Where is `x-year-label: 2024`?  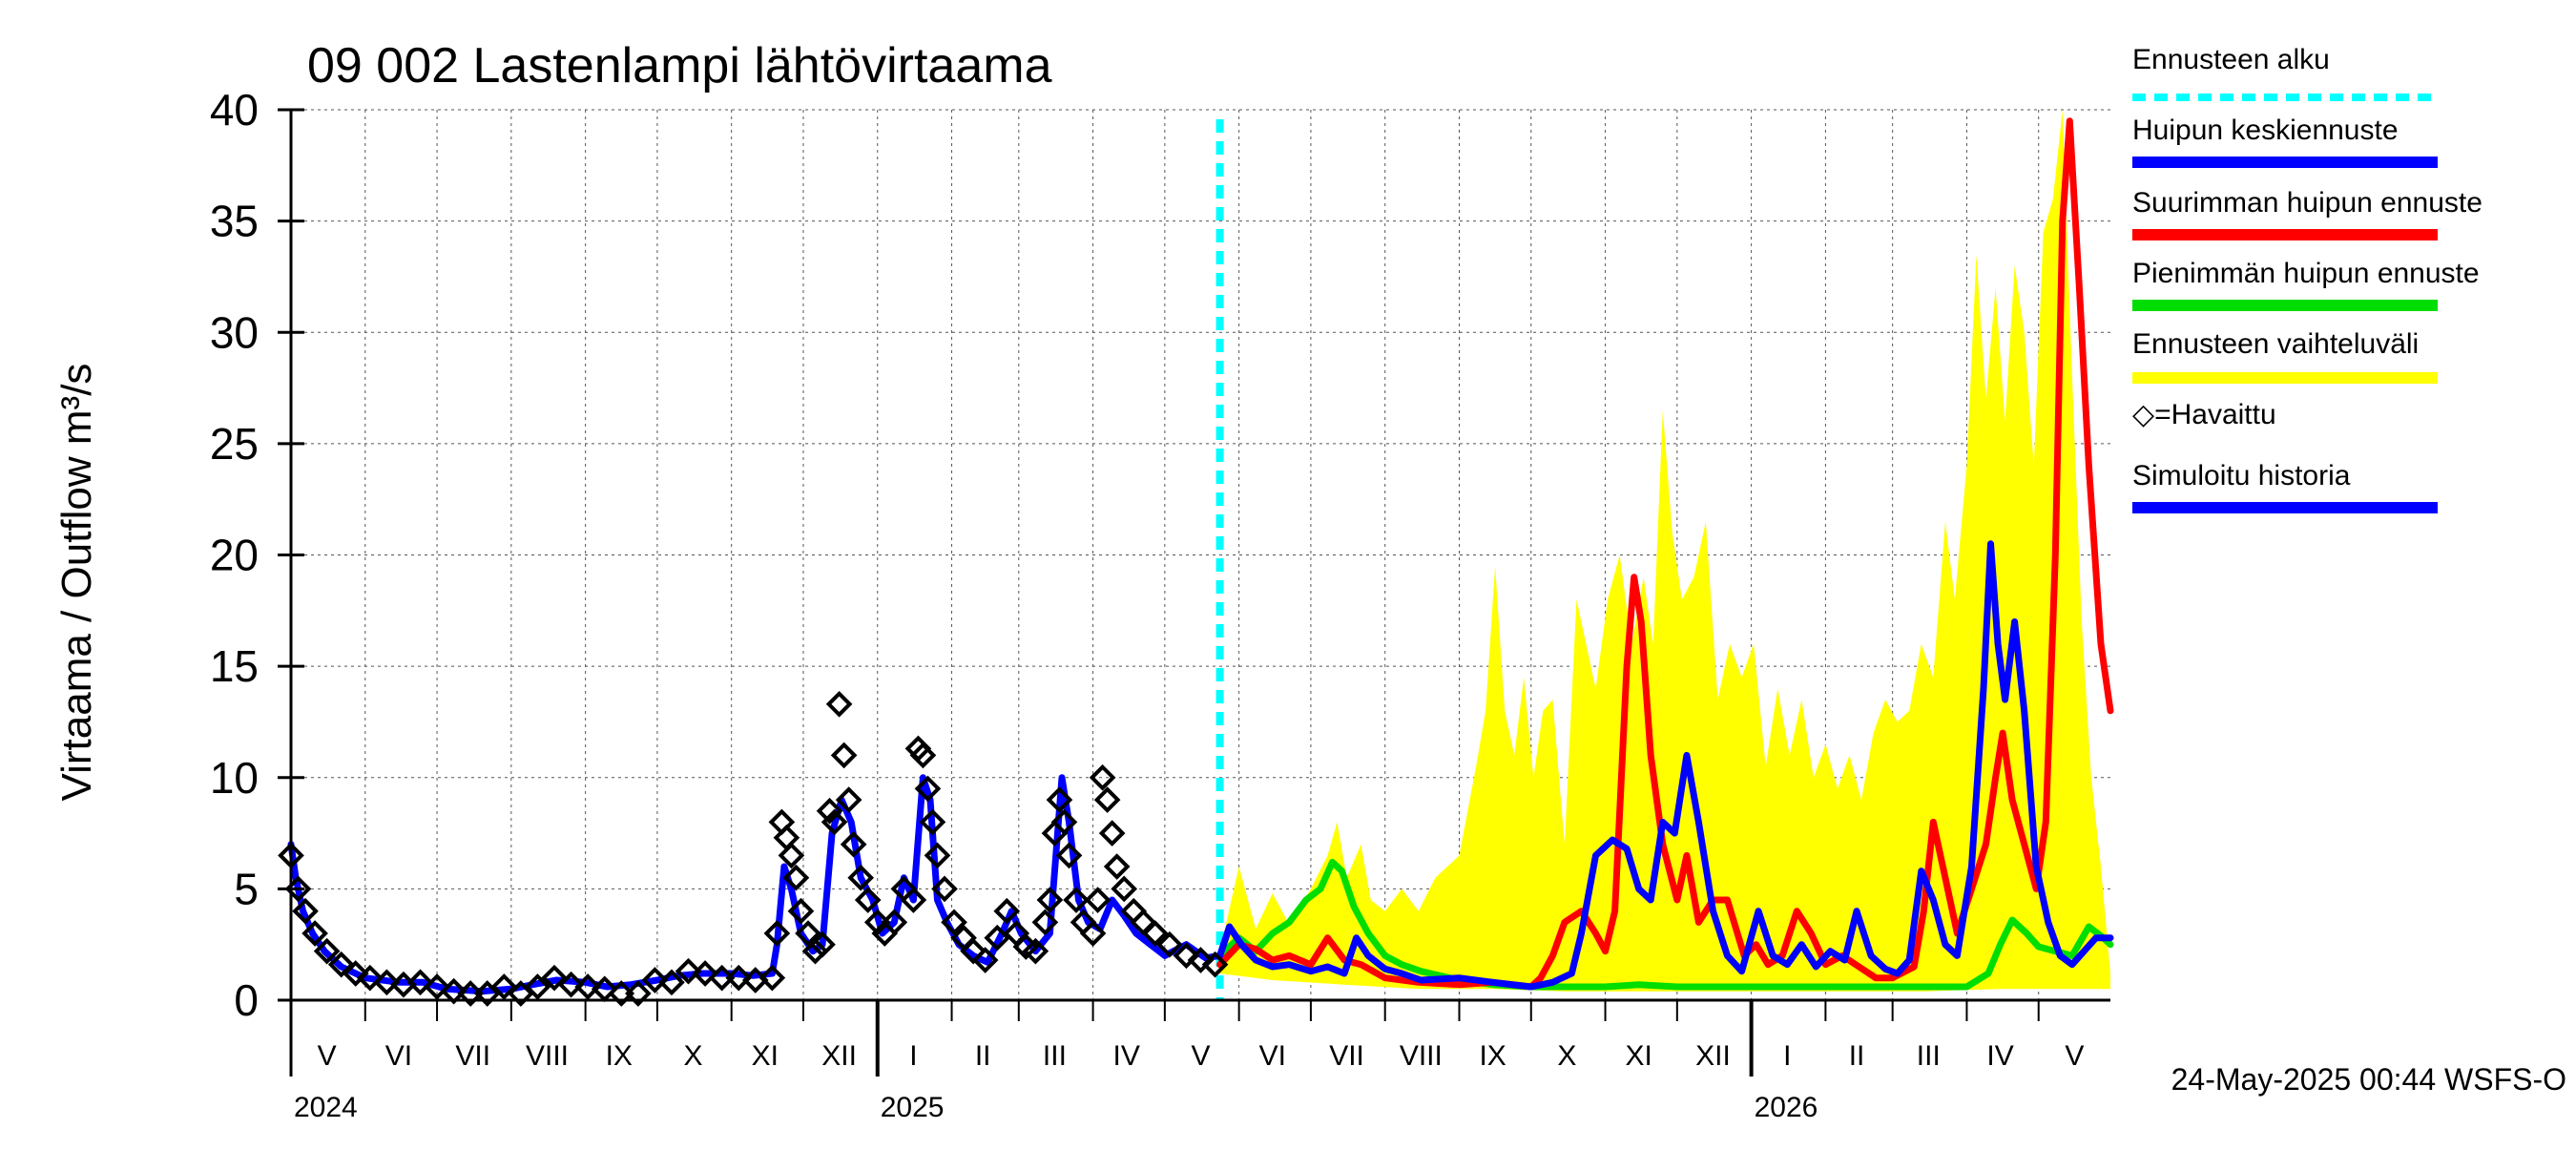 x-year-label: 2024 is located at coordinates (326, 1107).